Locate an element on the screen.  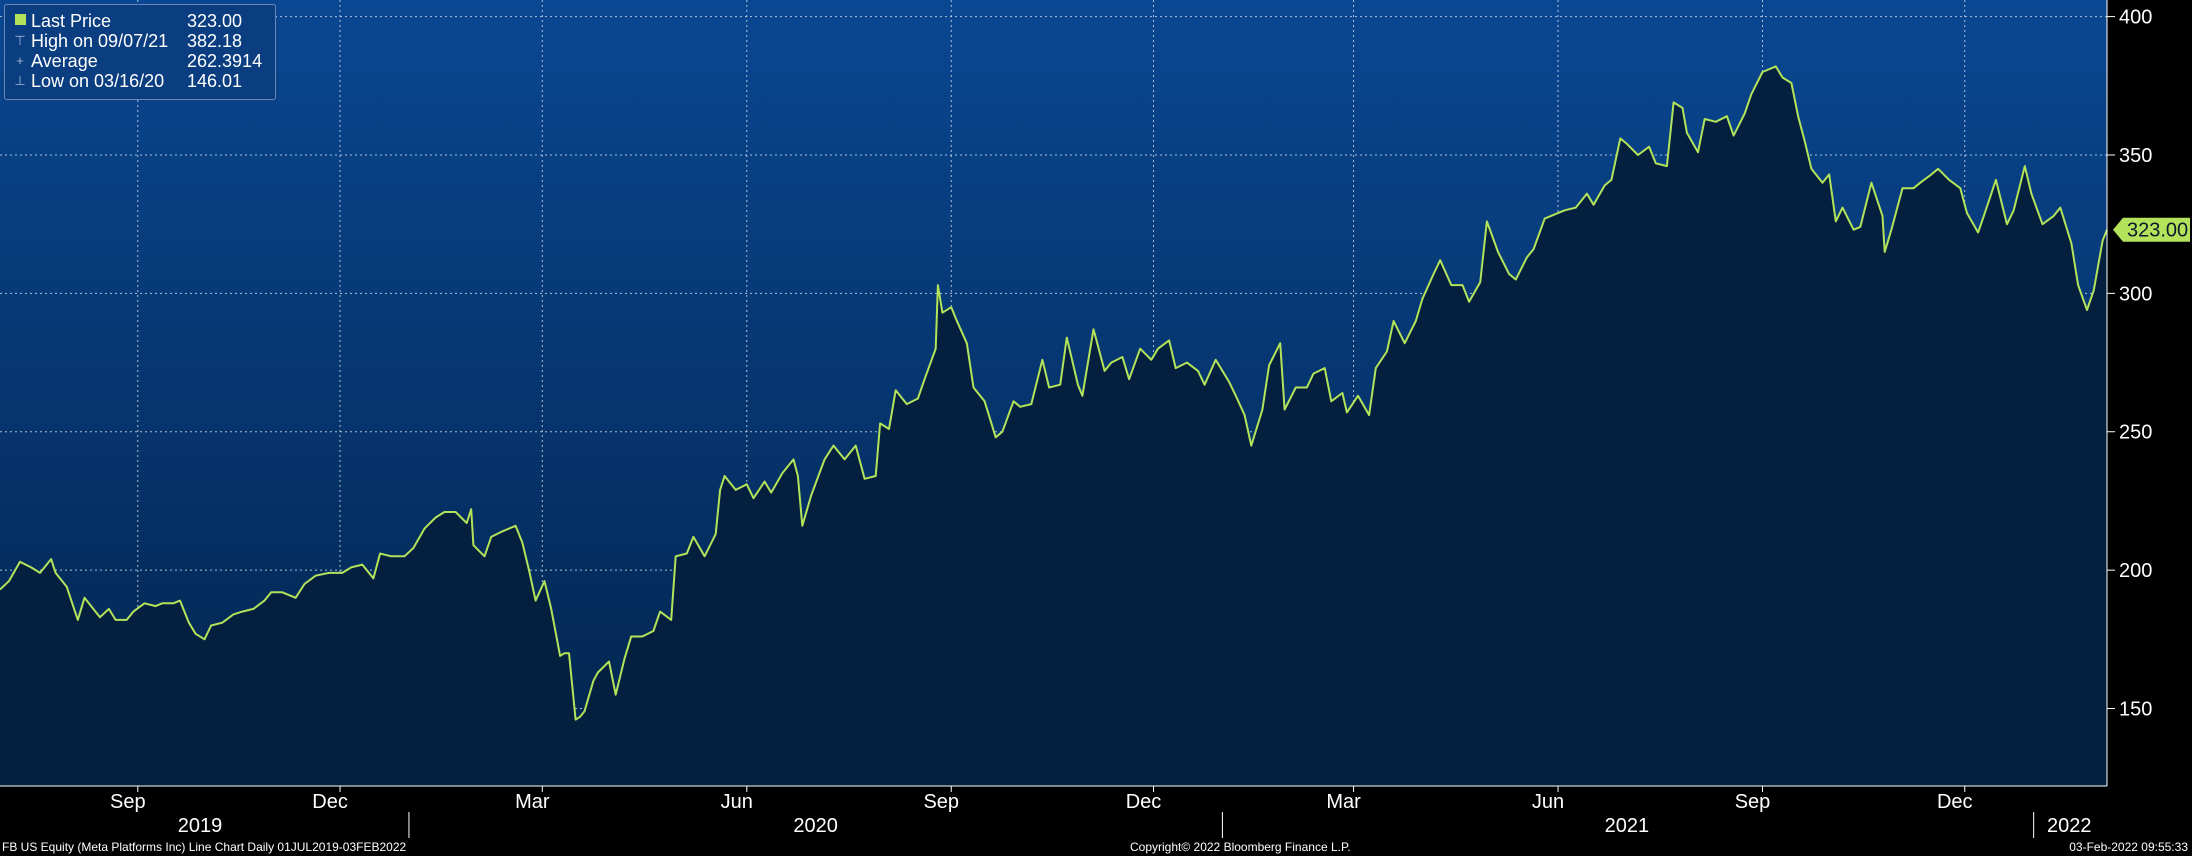
y-tick-label: 350 is located at coordinates (2135, 156).